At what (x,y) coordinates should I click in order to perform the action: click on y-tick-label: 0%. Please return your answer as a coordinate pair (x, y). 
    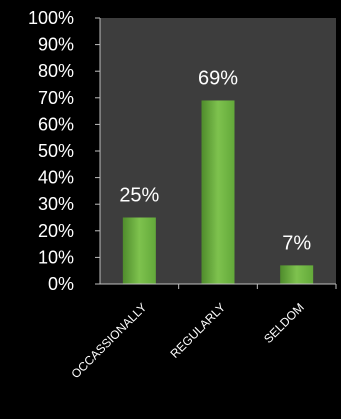
    Looking at the image, I should click on (61, 284).